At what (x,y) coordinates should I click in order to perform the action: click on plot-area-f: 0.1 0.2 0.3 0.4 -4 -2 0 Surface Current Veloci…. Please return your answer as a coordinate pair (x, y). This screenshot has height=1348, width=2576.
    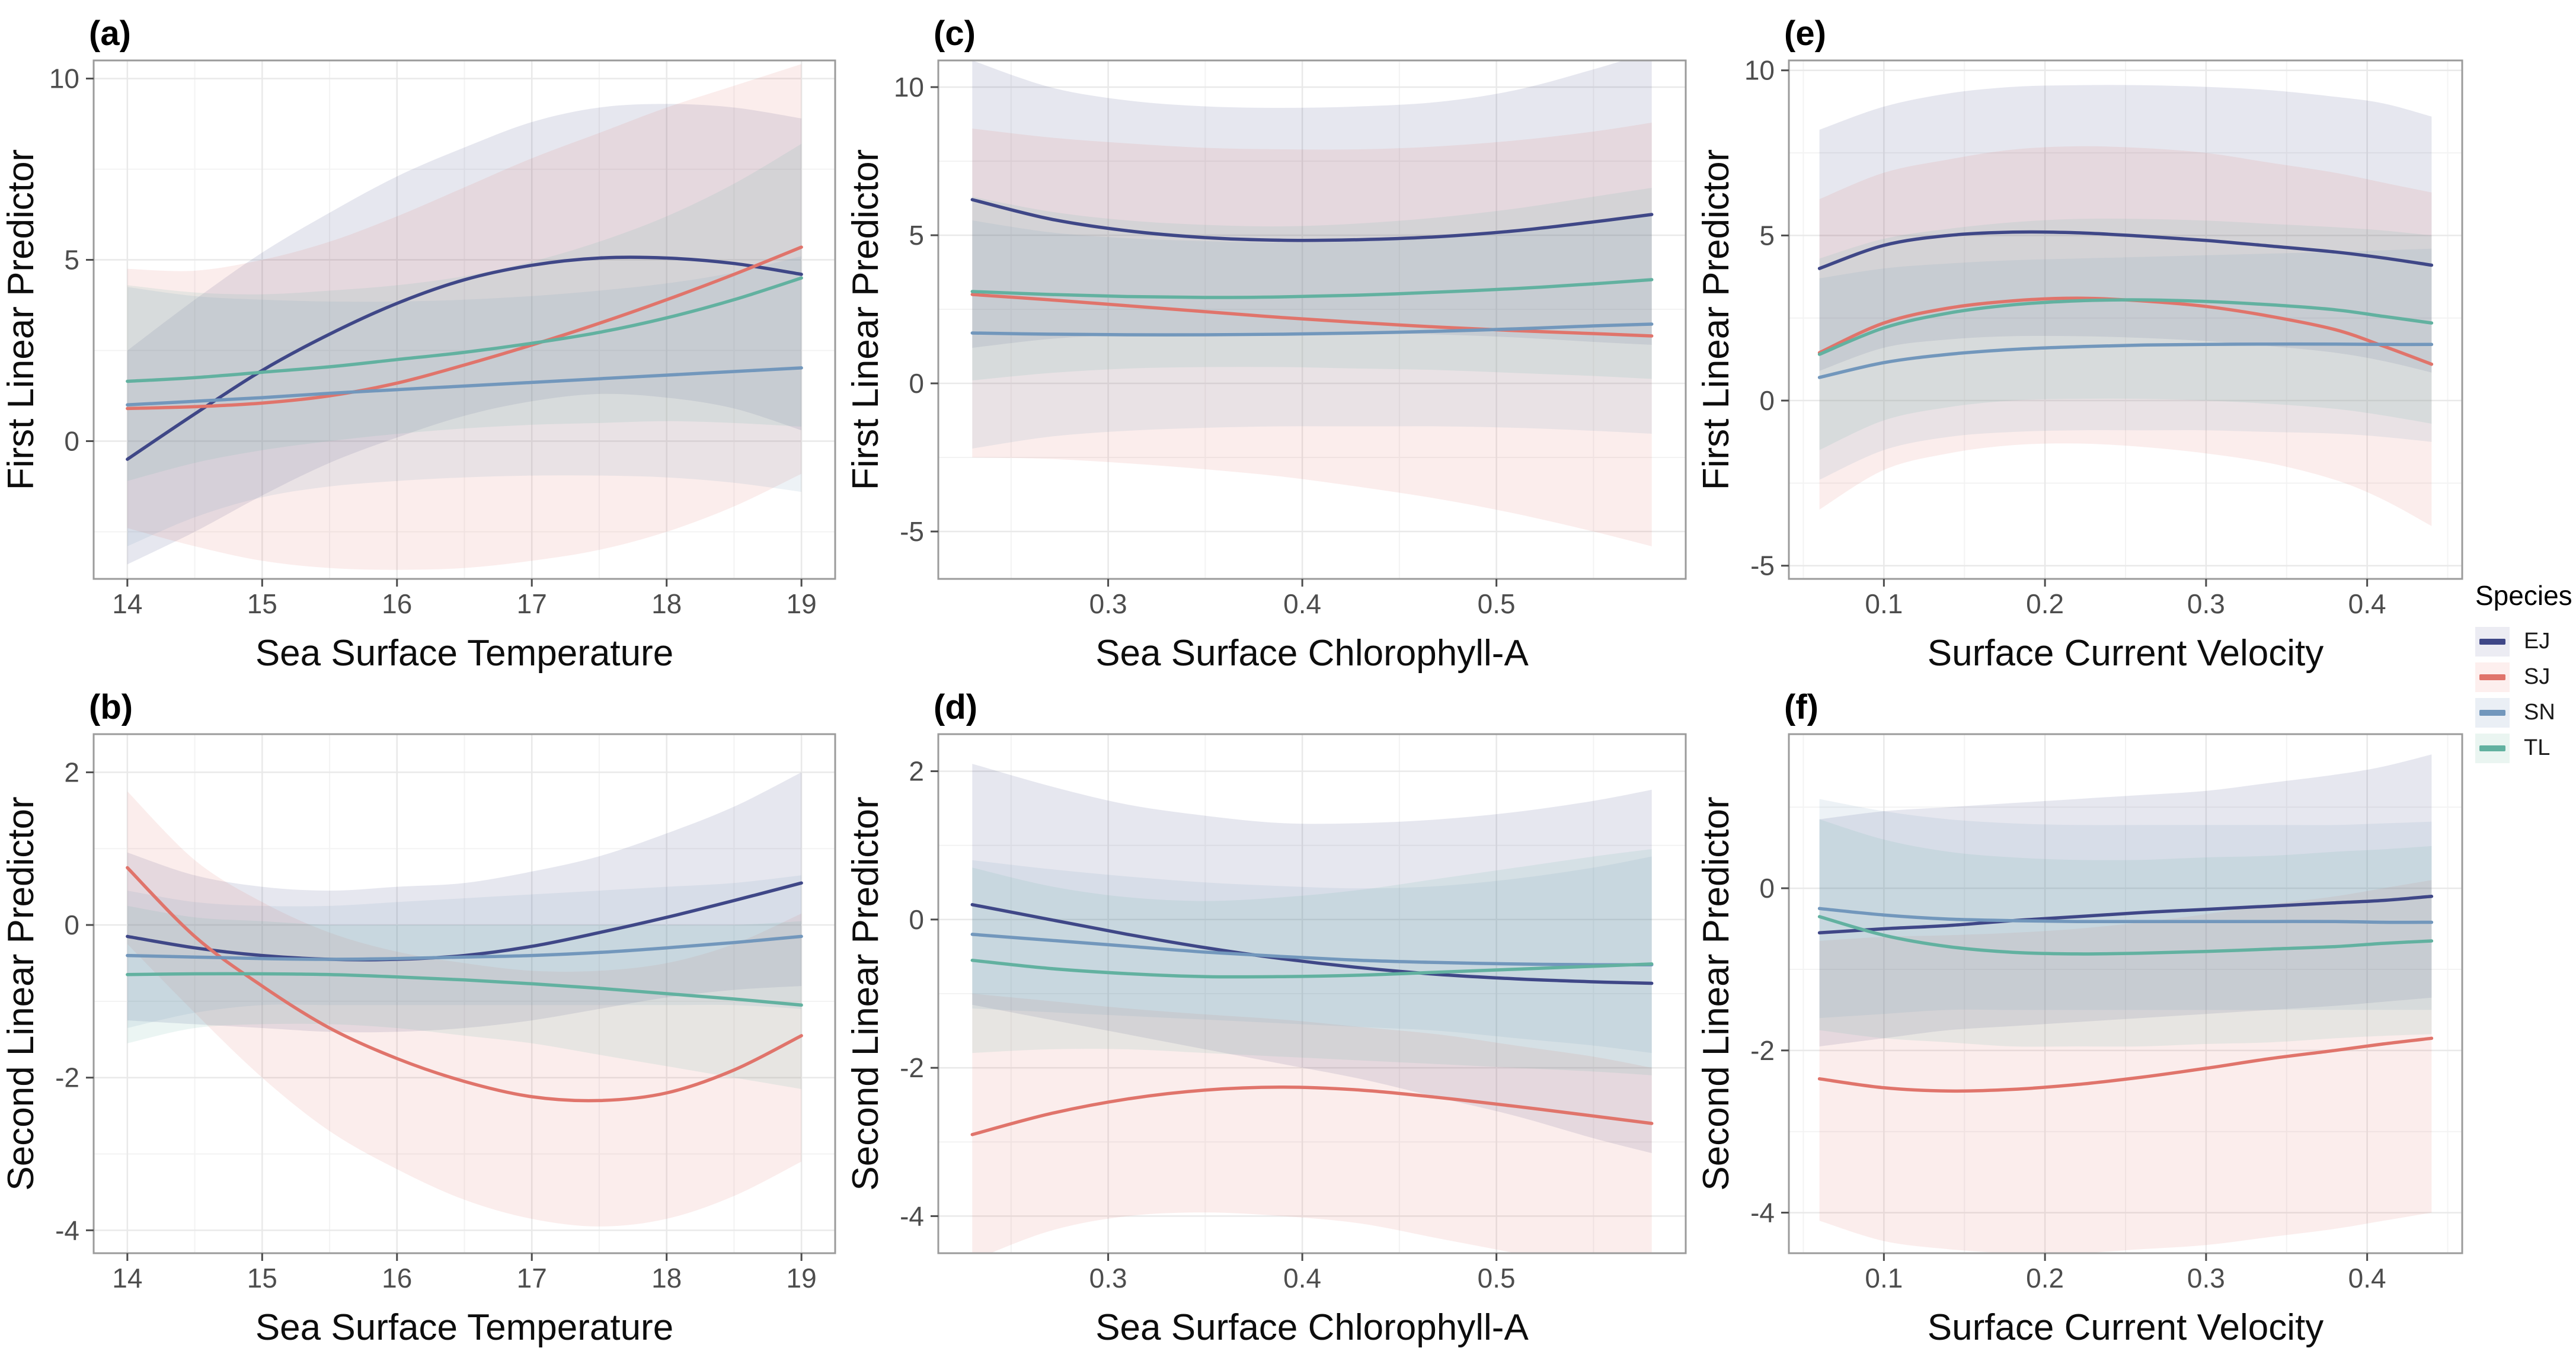
    Looking at the image, I should click on (2079, 1040).